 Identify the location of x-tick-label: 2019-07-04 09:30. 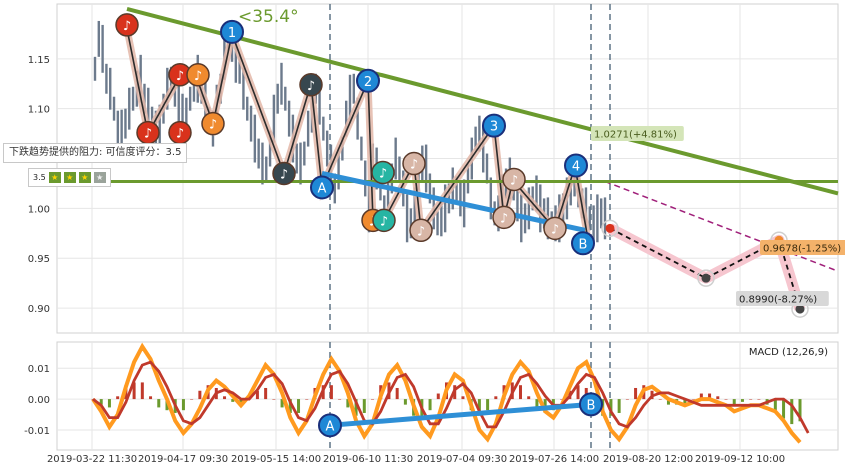
(462, 459).